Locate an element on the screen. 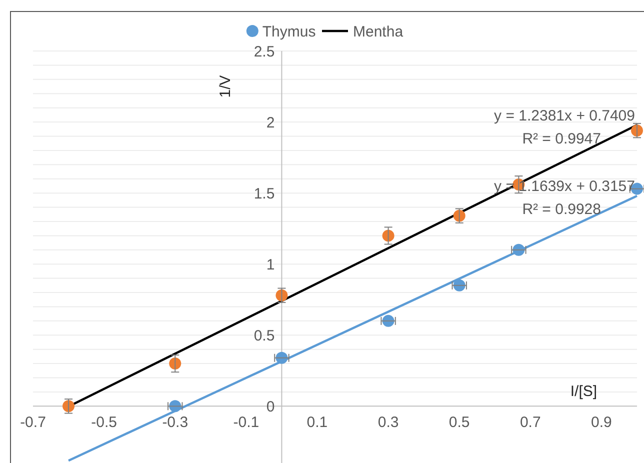  legend-label: Thymus is located at coordinates (289, 31).